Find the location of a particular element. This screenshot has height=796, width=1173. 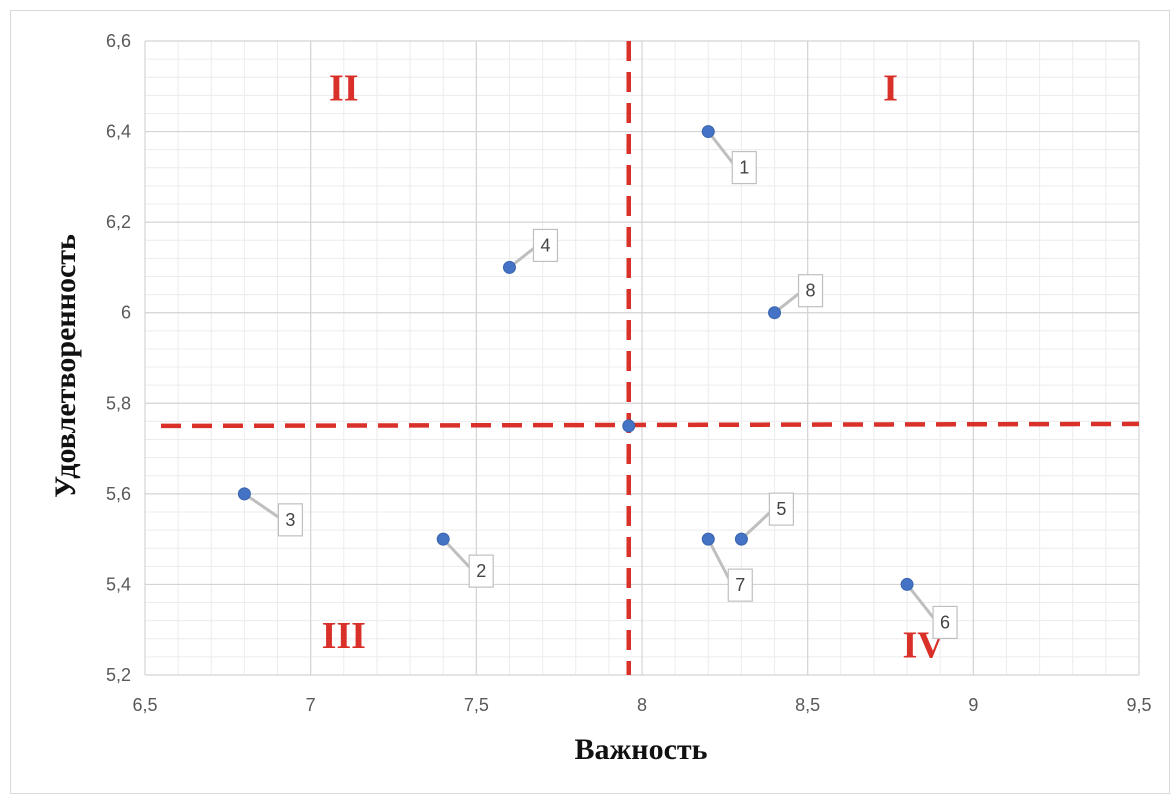

x-tick-label: 9 is located at coordinates (973, 705).